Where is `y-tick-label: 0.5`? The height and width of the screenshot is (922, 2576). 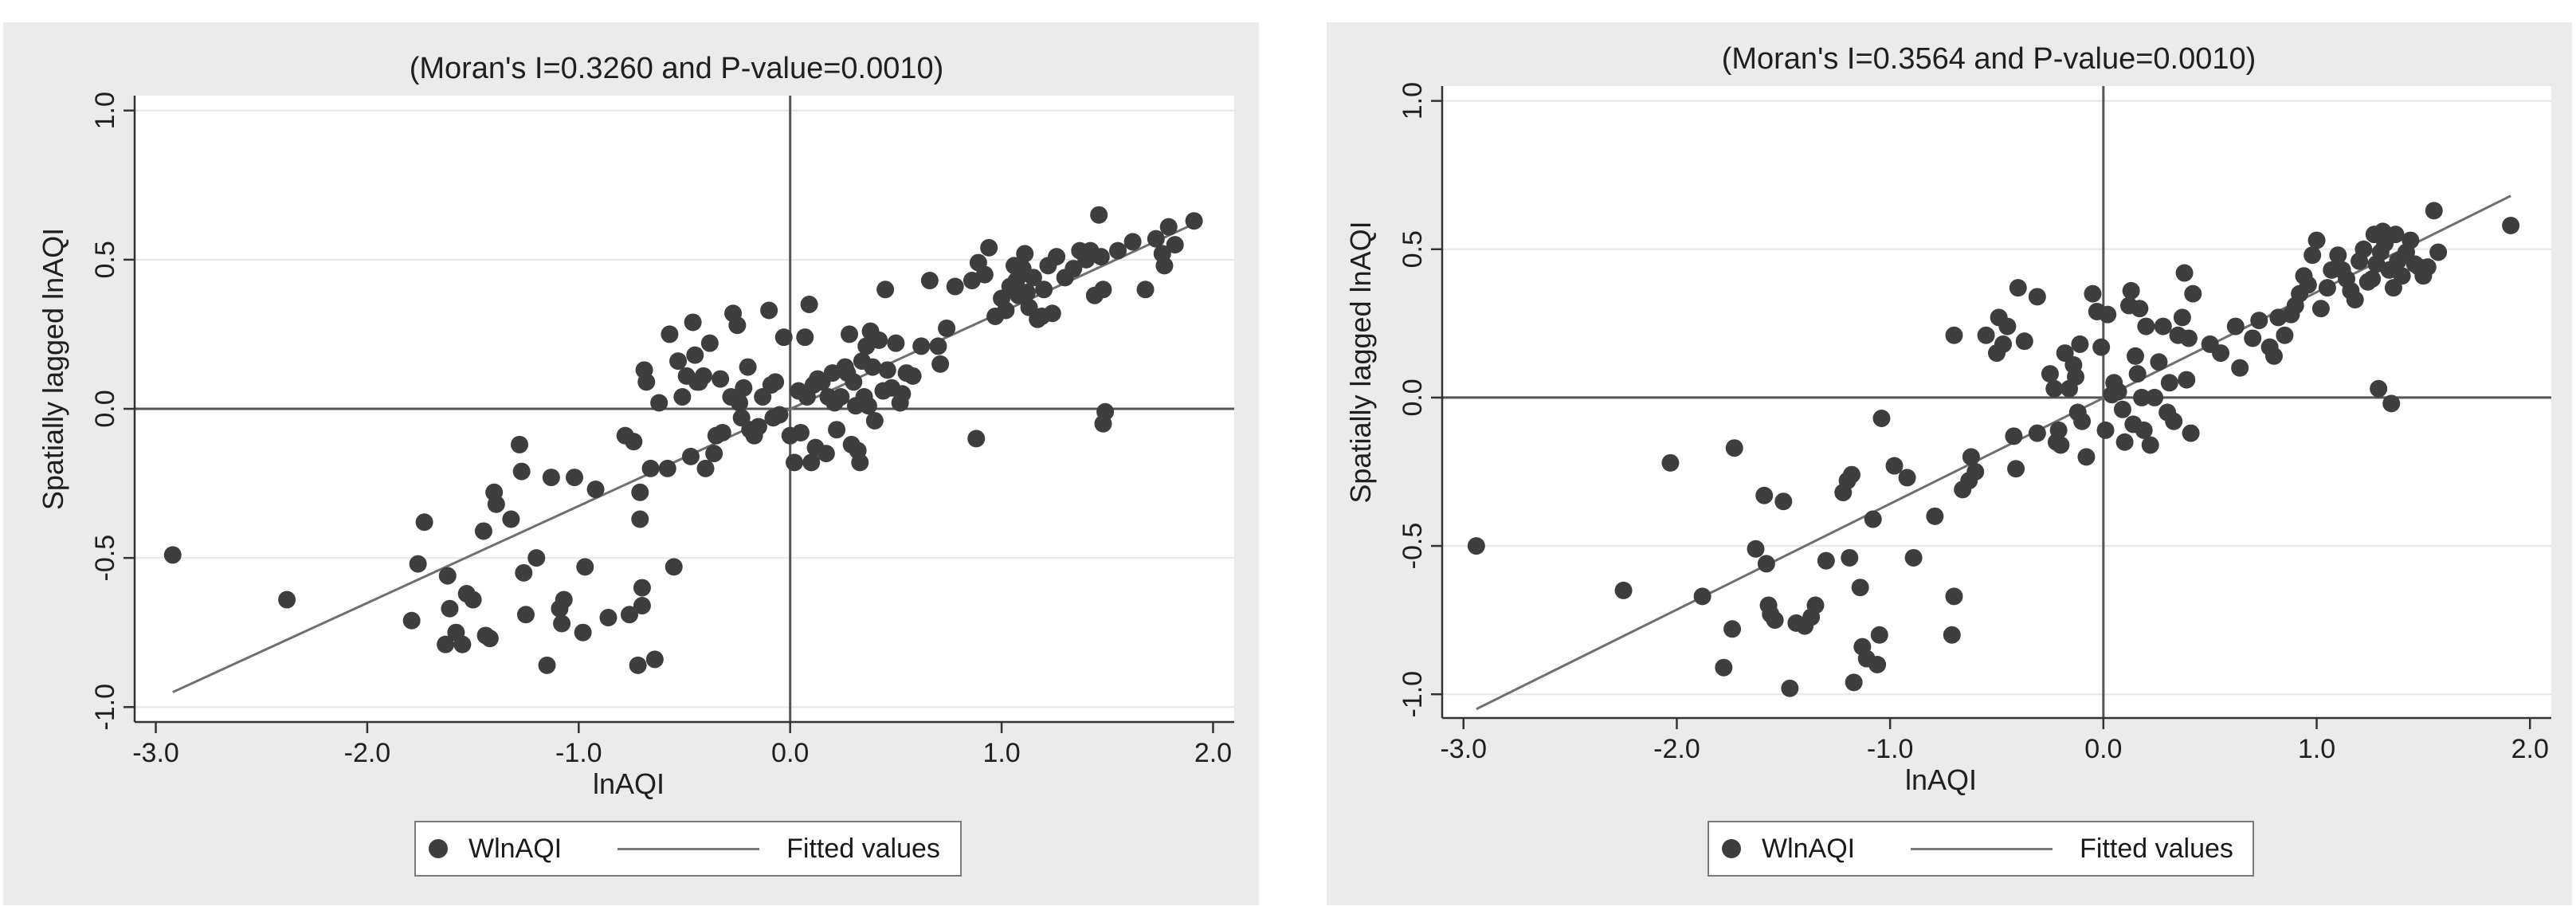 y-tick-label: 0.5 is located at coordinates (105, 259).